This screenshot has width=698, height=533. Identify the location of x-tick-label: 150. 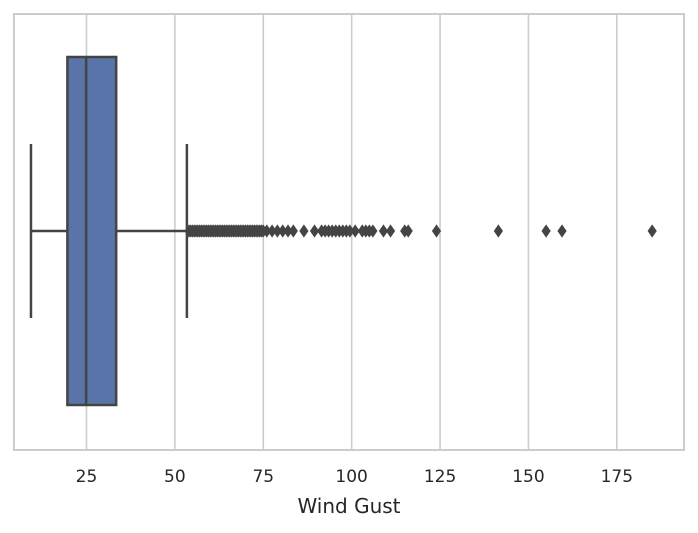
(528, 477).